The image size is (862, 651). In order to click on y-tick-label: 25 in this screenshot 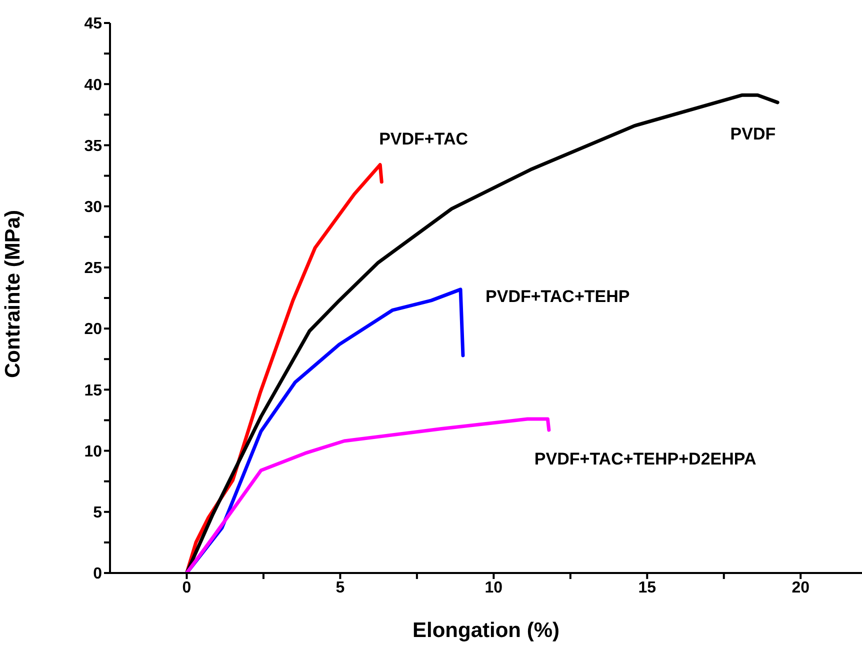, I will do `click(93, 269)`.